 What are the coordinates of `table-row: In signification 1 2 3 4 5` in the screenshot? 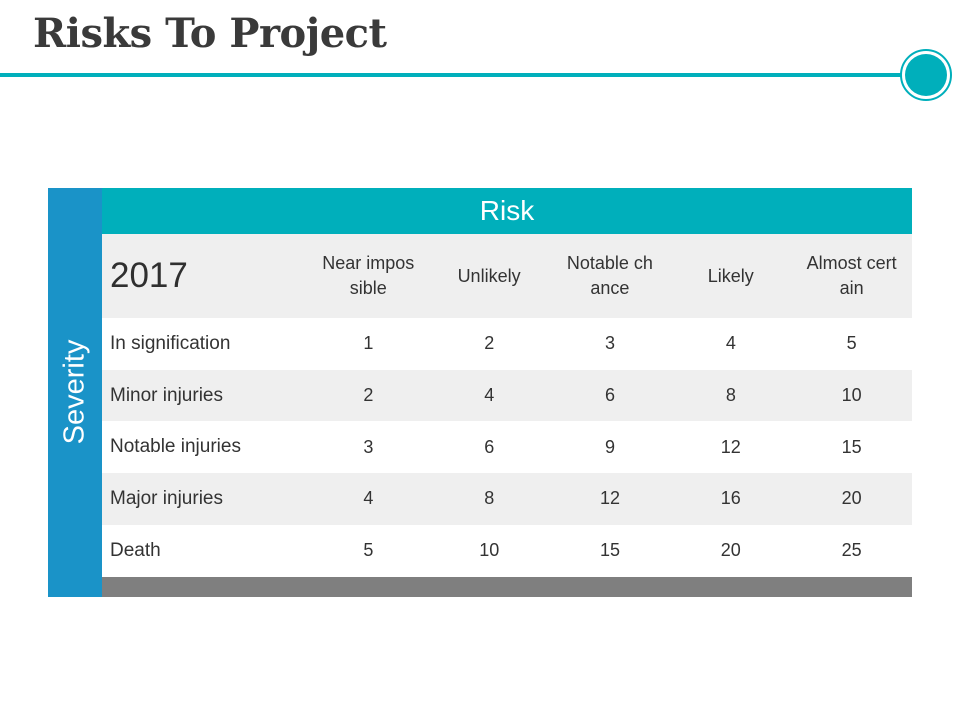 It's located at (507, 344).